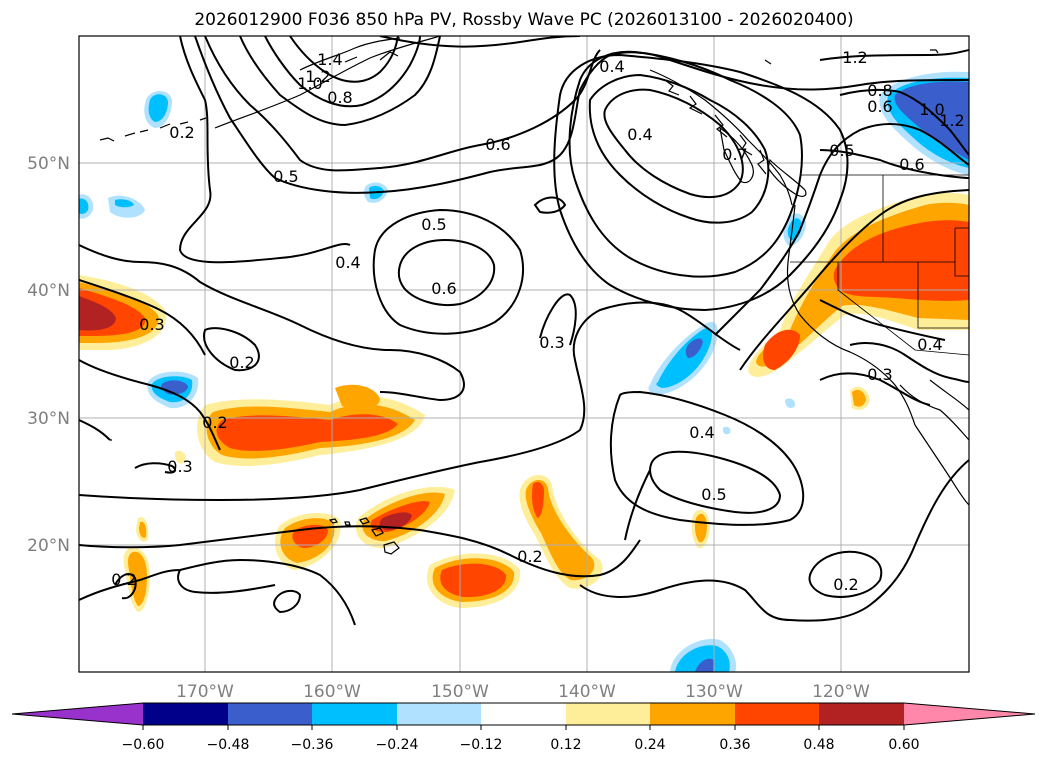 The height and width of the screenshot is (765, 1047). Describe the element at coordinates (312, 745) in the screenshot. I see `colorbar-tick-label: −0.36` at that location.